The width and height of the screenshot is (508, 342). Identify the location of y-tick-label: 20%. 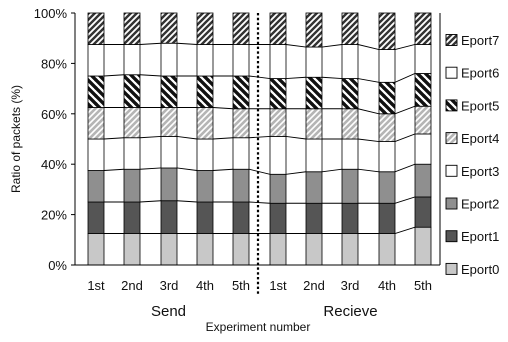
(54, 215).